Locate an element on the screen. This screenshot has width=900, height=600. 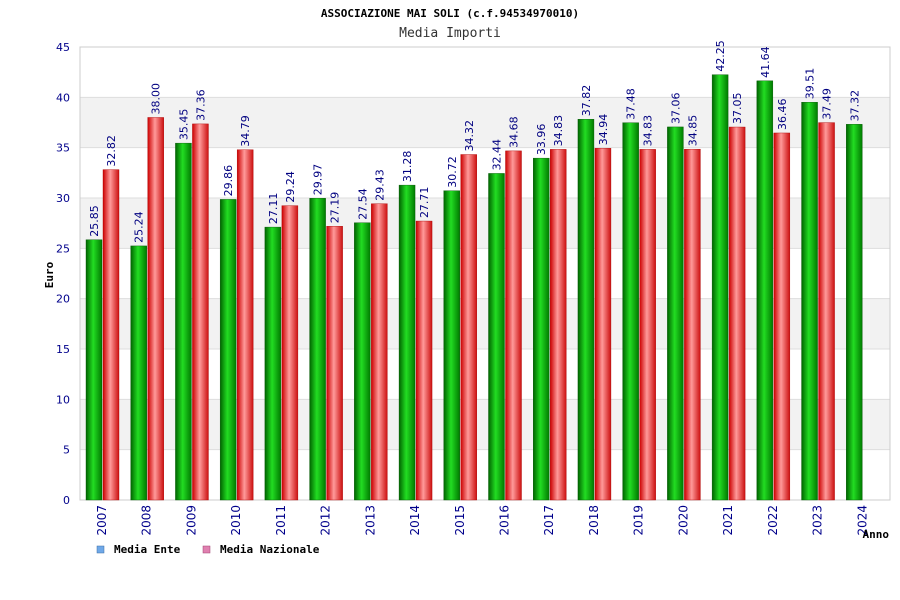
x-tick-label-2014: 2014 is located at coordinates (415, 520).